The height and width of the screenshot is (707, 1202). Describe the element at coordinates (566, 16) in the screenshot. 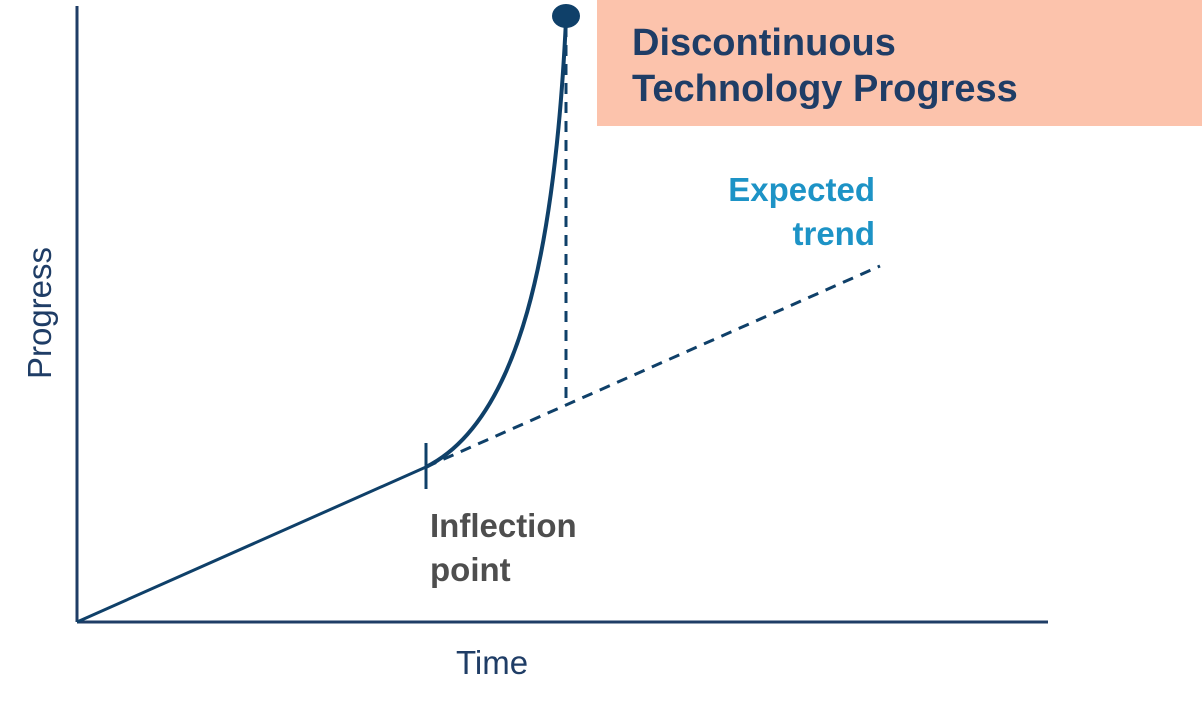

I see `curve-end-marker` at that location.